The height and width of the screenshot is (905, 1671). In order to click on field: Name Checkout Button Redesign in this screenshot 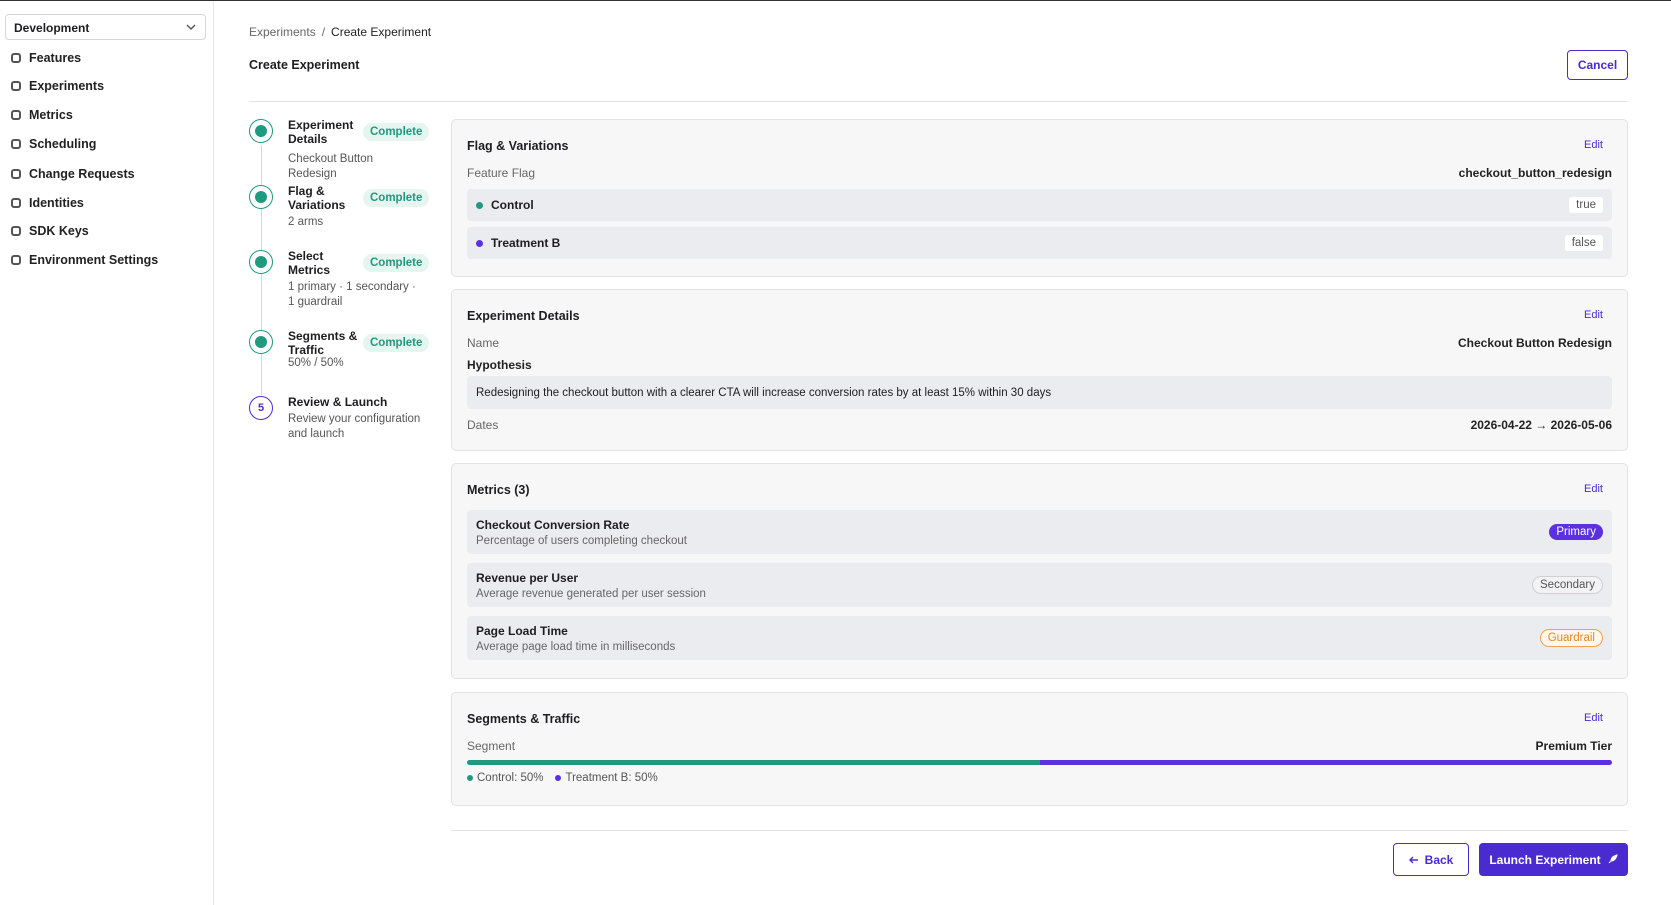, I will do `click(1039, 343)`.